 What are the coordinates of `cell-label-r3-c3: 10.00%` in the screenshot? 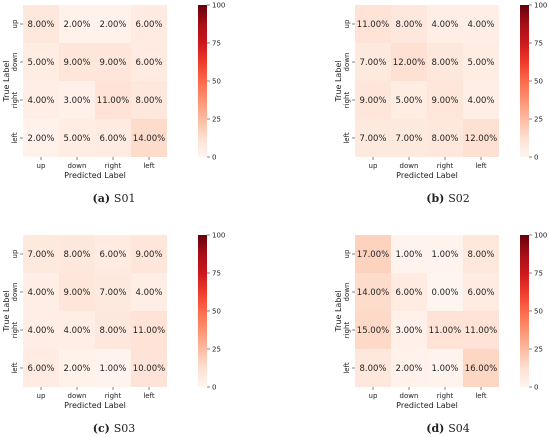 It's located at (149, 369).